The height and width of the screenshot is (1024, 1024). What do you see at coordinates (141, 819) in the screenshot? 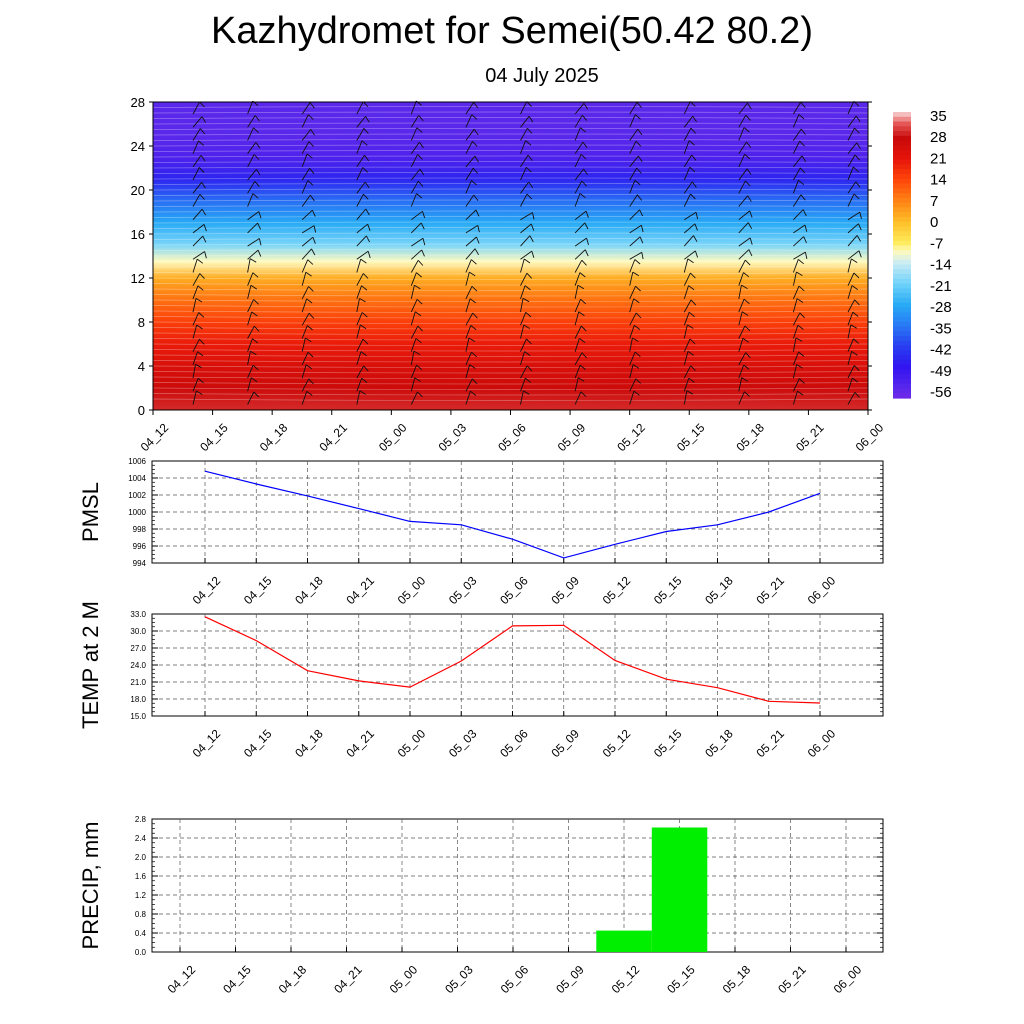
I see `y-tick-label: 2.8` at bounding box center [141, 819].